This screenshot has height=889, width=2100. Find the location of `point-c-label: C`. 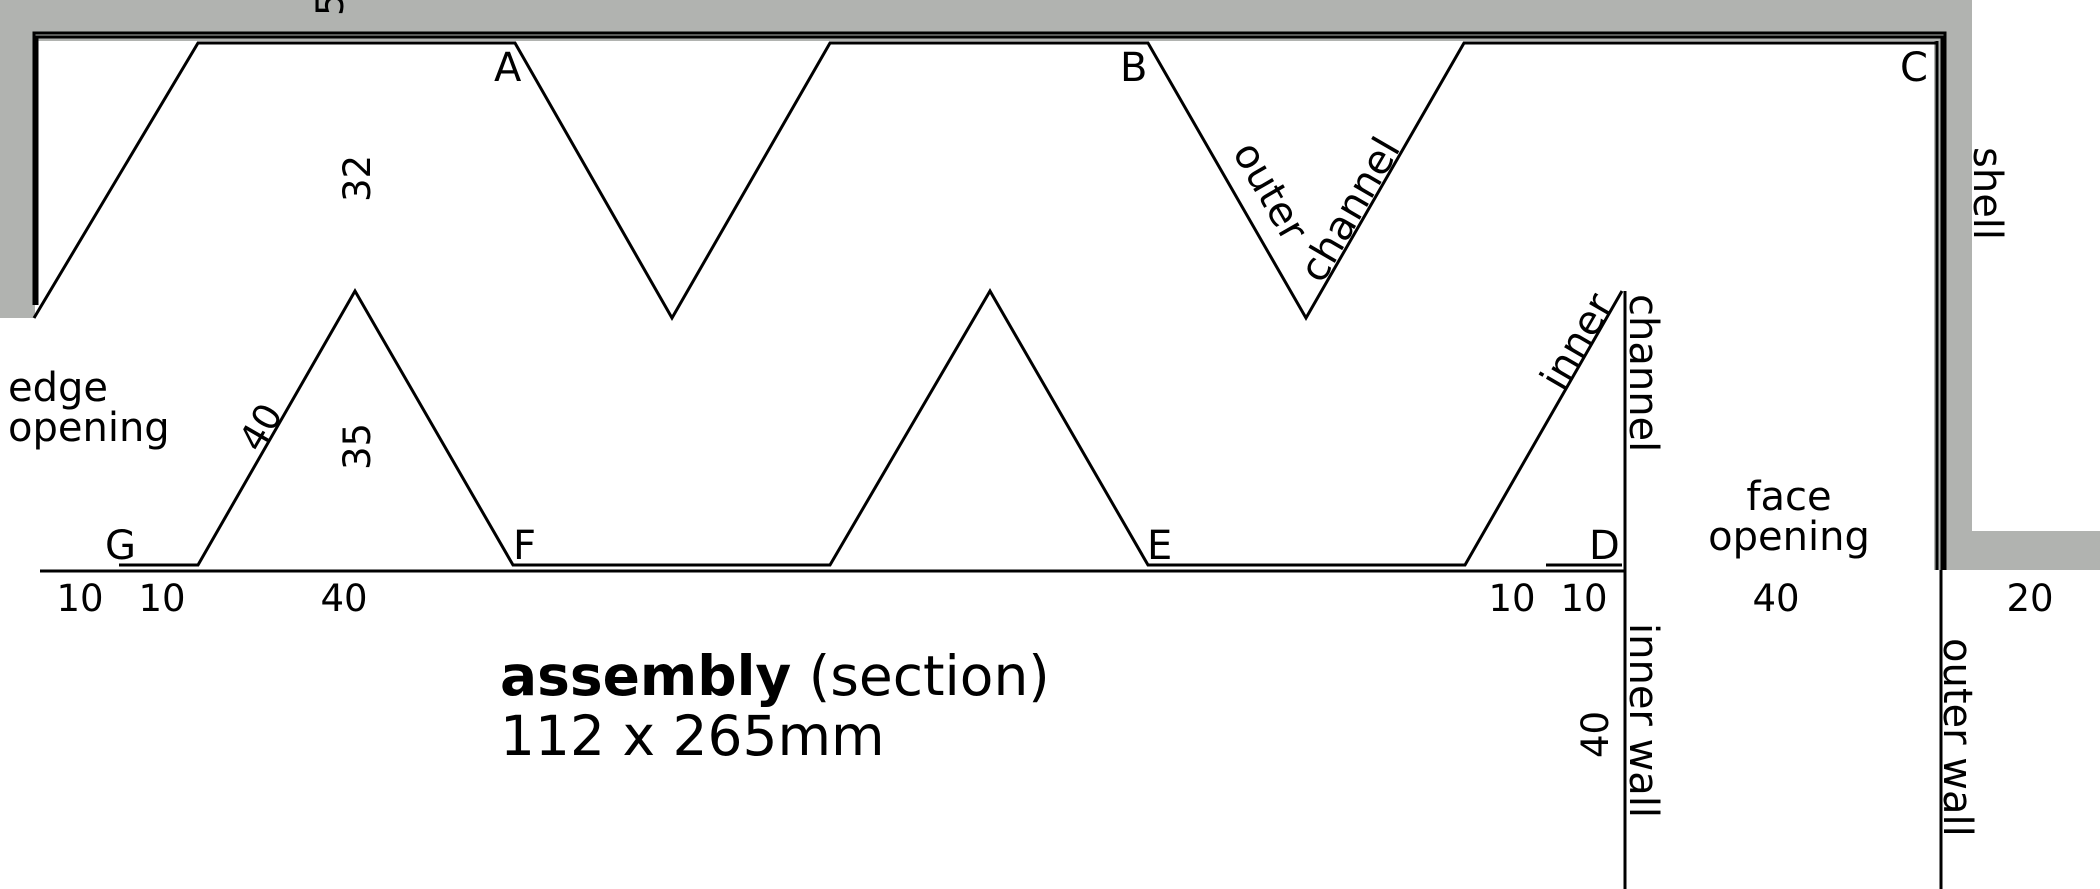

point-c-label: C is located at coordinates (1914, 68).